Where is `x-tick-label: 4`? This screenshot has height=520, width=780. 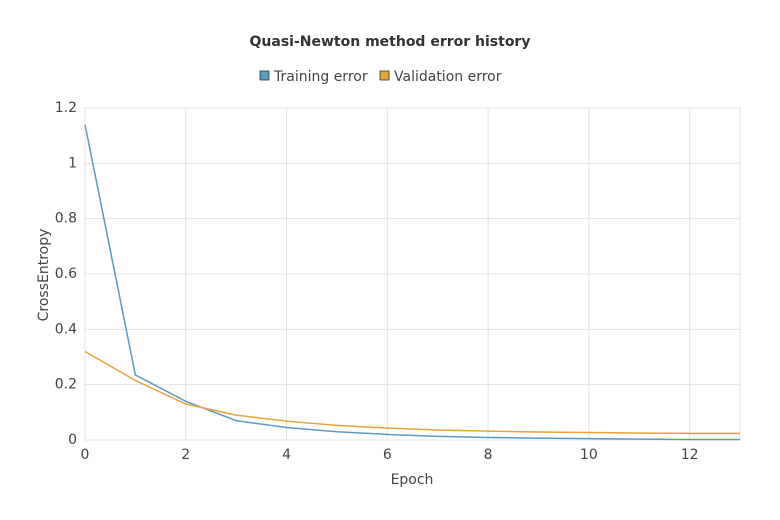 x-tick-label: 4 is located at coordinates (286, 455).